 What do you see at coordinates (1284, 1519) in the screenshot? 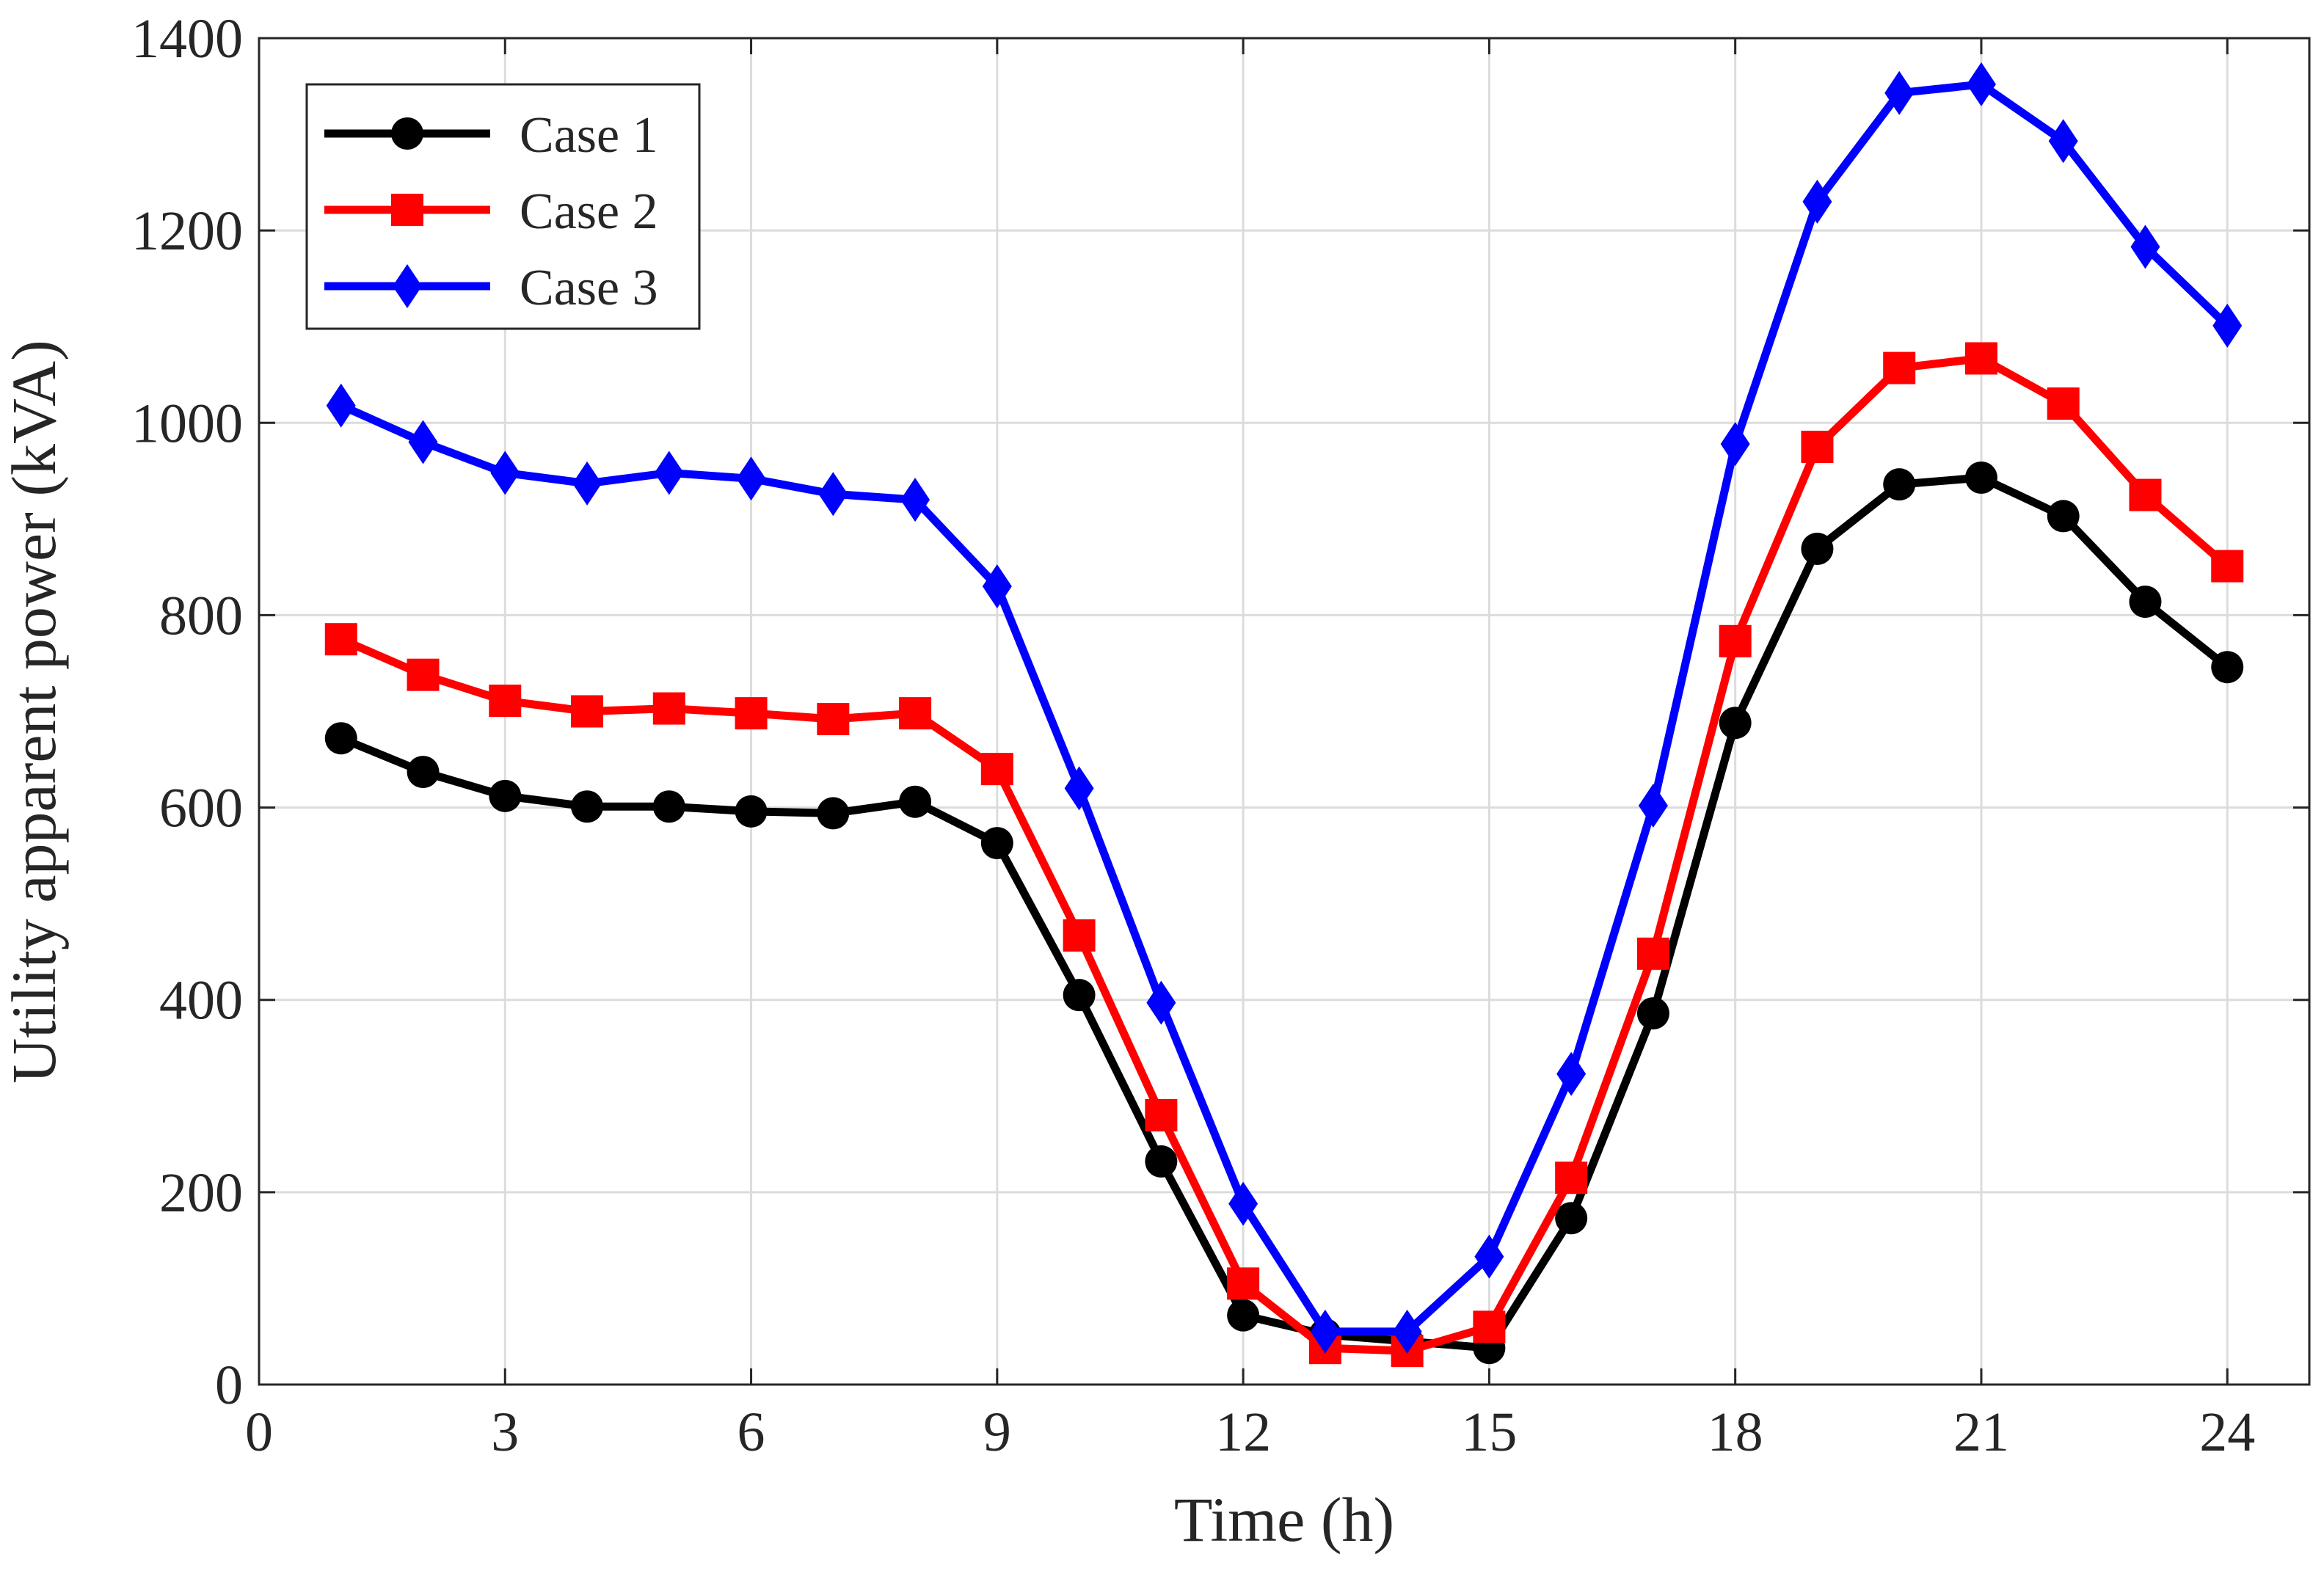
I see `x-axis-label: Time (h)` at bounding box center [1284, 1519].